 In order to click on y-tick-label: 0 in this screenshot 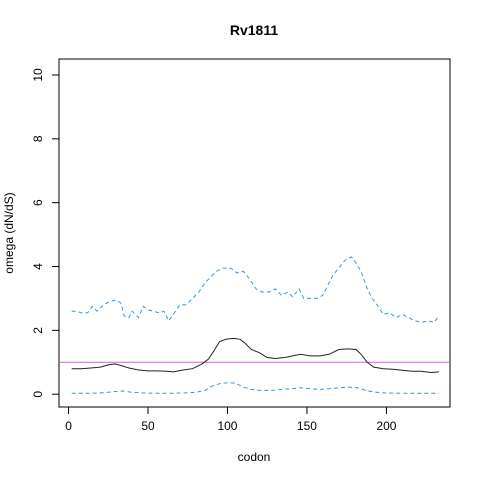, I will do `click(38, 394)`.